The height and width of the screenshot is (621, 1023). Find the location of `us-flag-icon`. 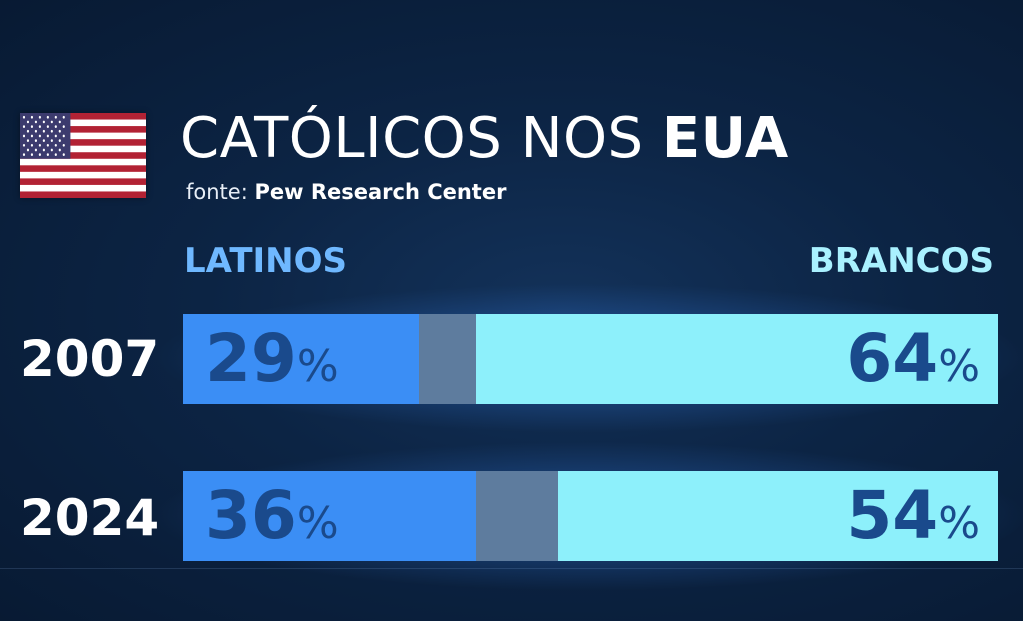

us-flag-icon is located at coordinates (83, 155).